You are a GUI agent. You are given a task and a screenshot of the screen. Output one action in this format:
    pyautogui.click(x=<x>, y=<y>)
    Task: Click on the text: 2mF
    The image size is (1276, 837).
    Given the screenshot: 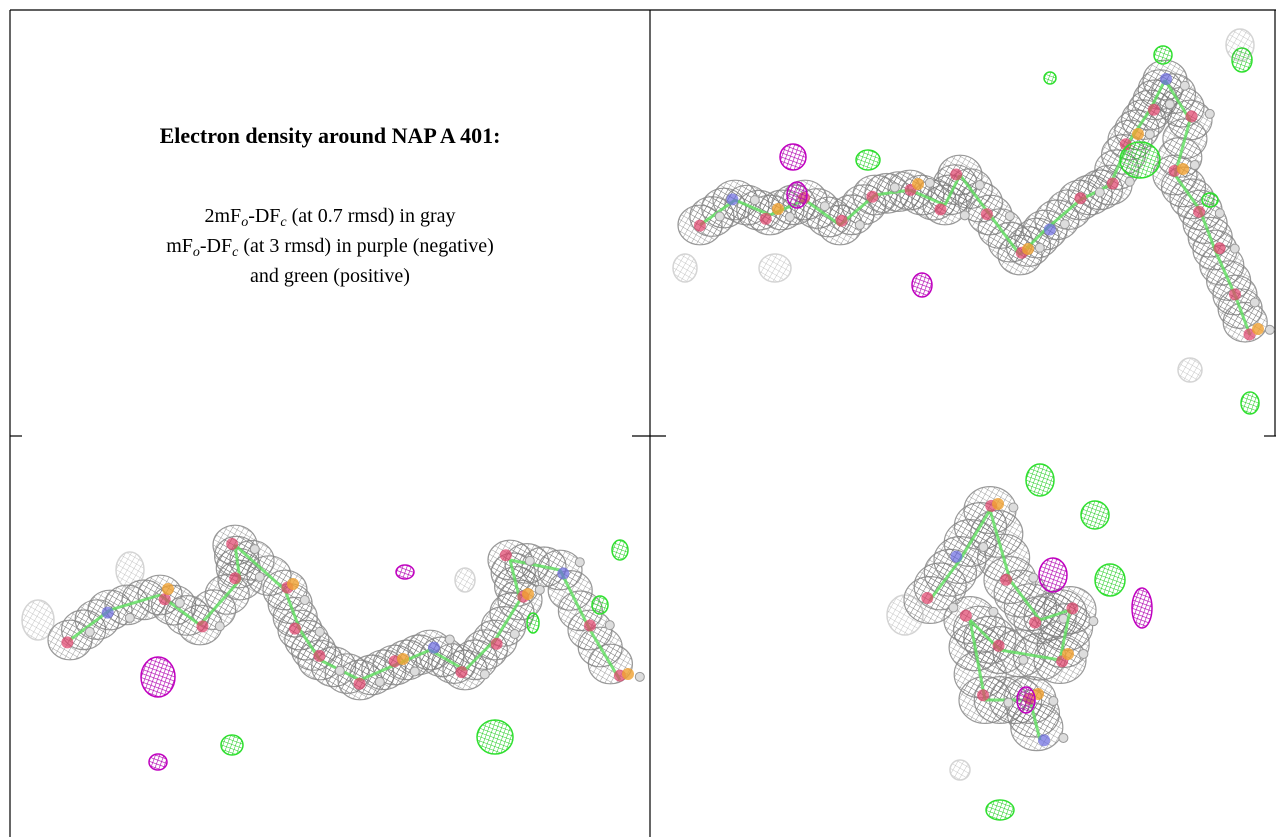 What is the action you would take?
    pyautogui.click(x=223, y=216)
    